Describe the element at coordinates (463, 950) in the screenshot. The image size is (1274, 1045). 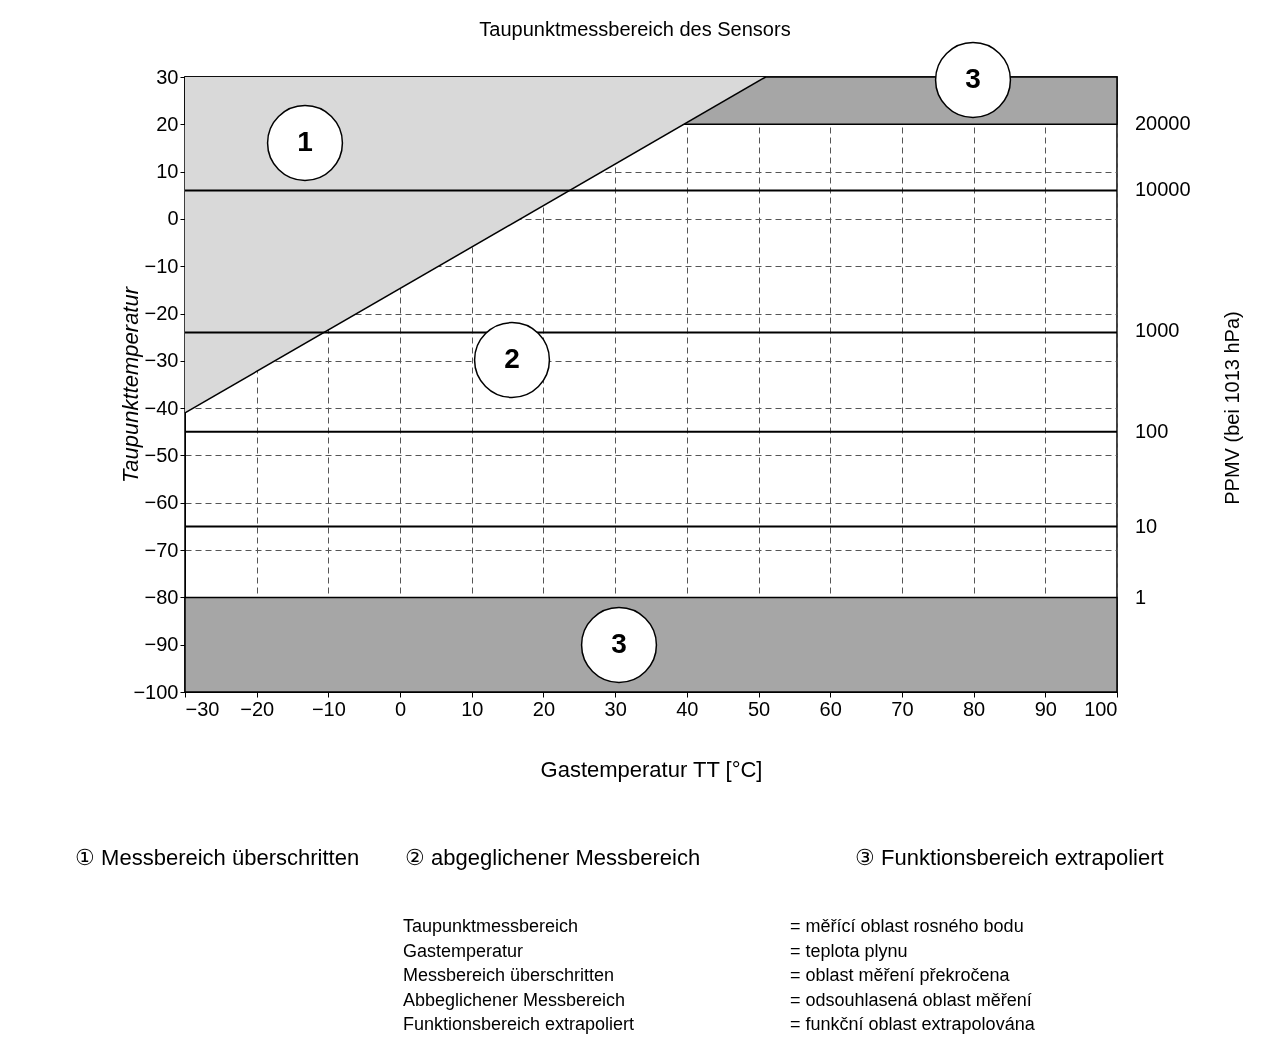
I see `text: Gastemperatur` at that location.